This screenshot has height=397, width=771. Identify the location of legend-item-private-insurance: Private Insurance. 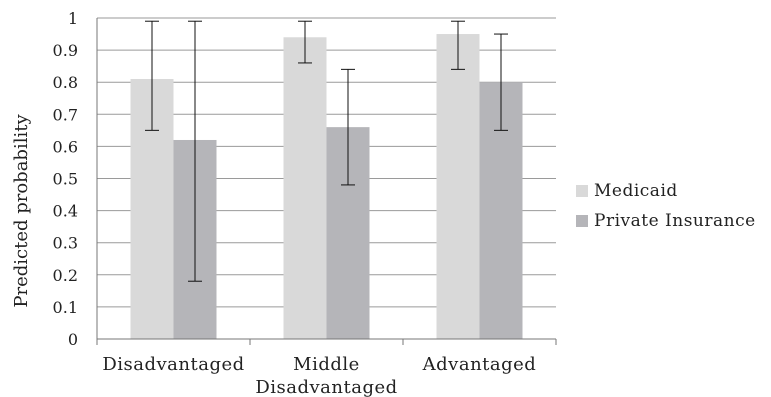
(666, 221).